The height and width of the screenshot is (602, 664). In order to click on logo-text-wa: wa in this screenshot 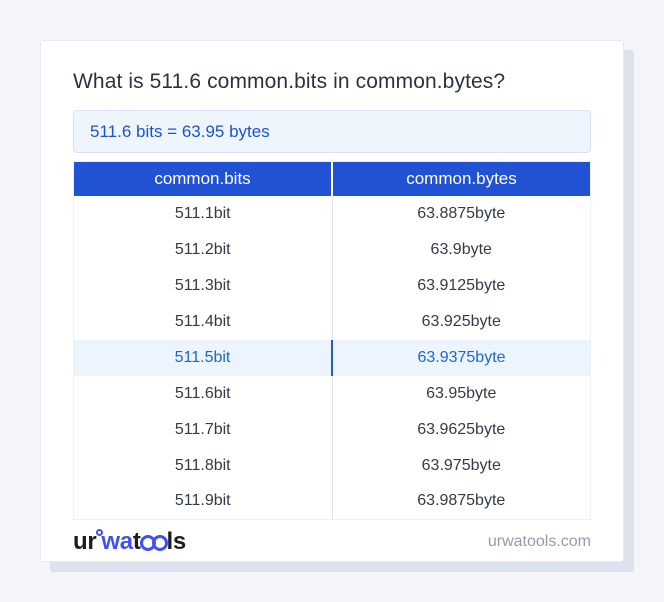, I will do `click(117, 541)`.